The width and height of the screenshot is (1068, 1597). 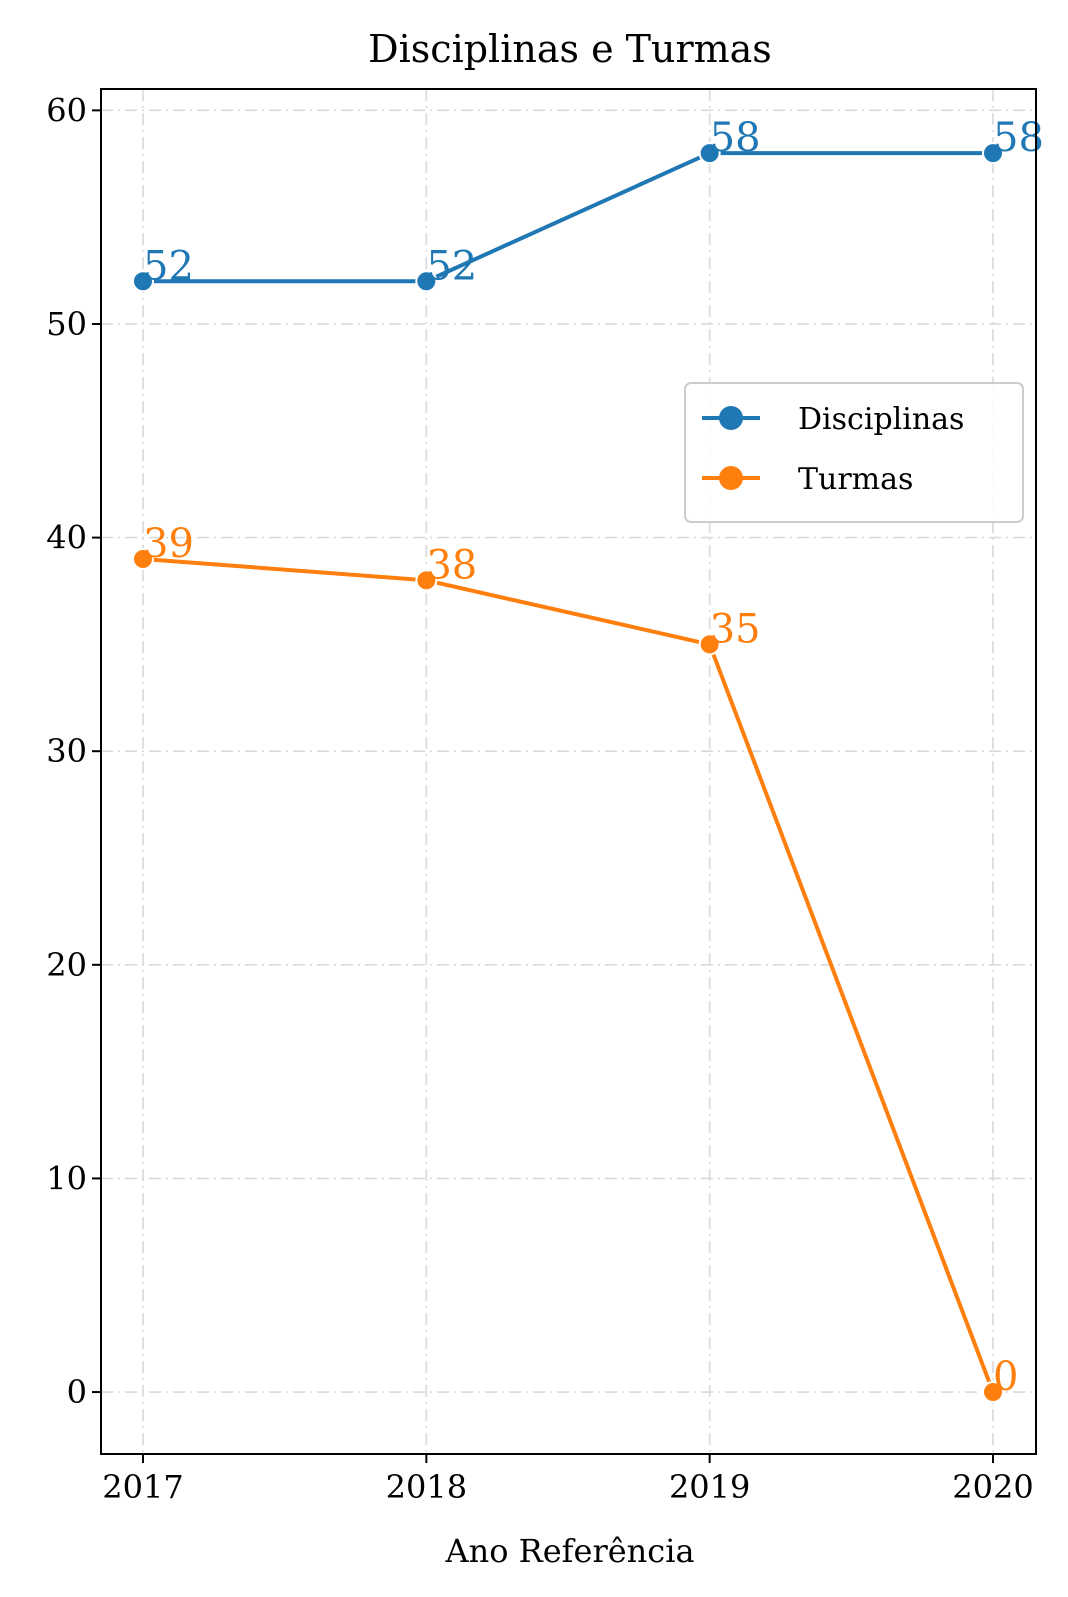 What do you see at coordinates (66, 538) in the screenshot?
I see `y-tick-label: 40` at bounding box center [66, 538].